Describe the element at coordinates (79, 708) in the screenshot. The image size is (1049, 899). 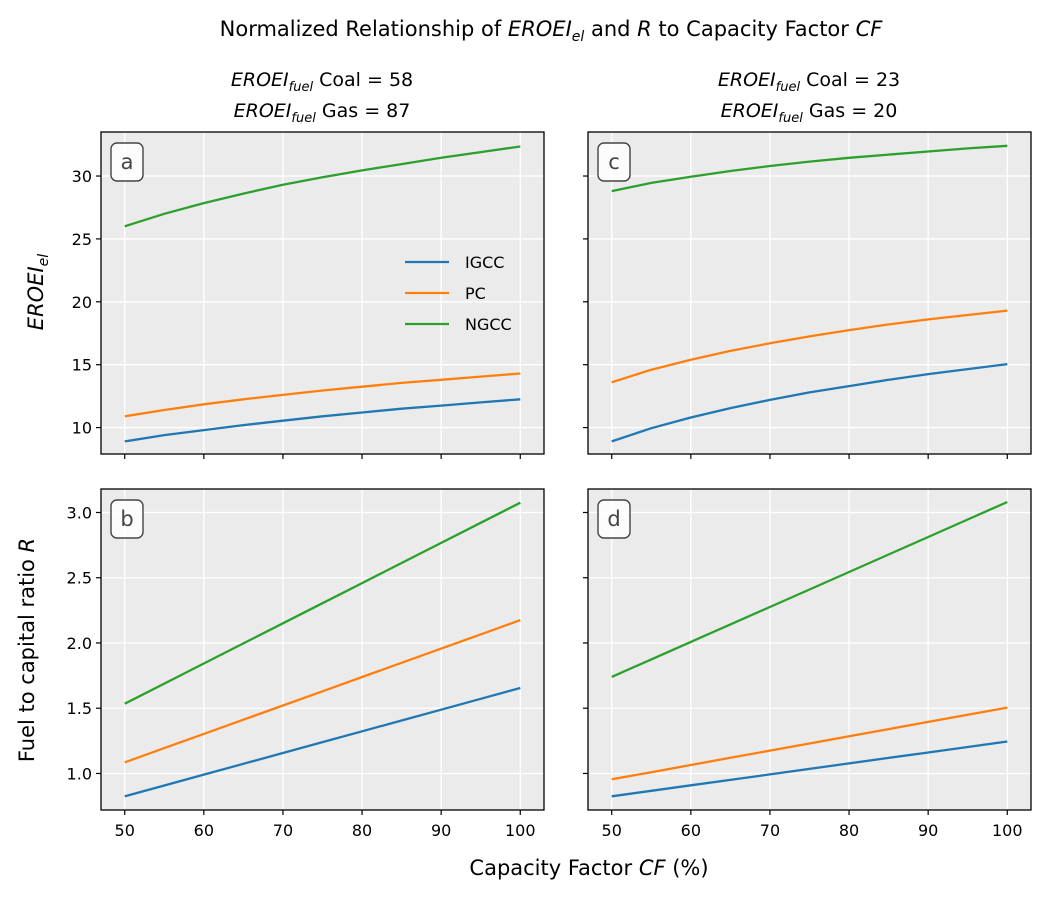
I see `y-tick-label: 1.5` at that location.